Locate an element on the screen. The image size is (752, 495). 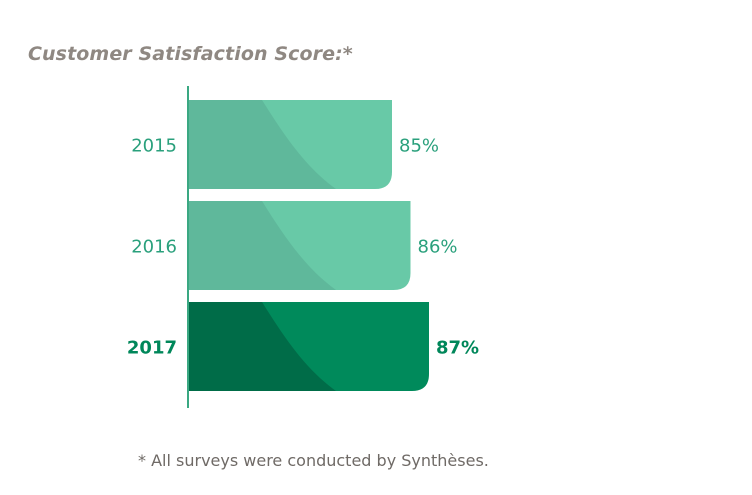
category-label-2017: 2017 is located at coordinates (152, 348).